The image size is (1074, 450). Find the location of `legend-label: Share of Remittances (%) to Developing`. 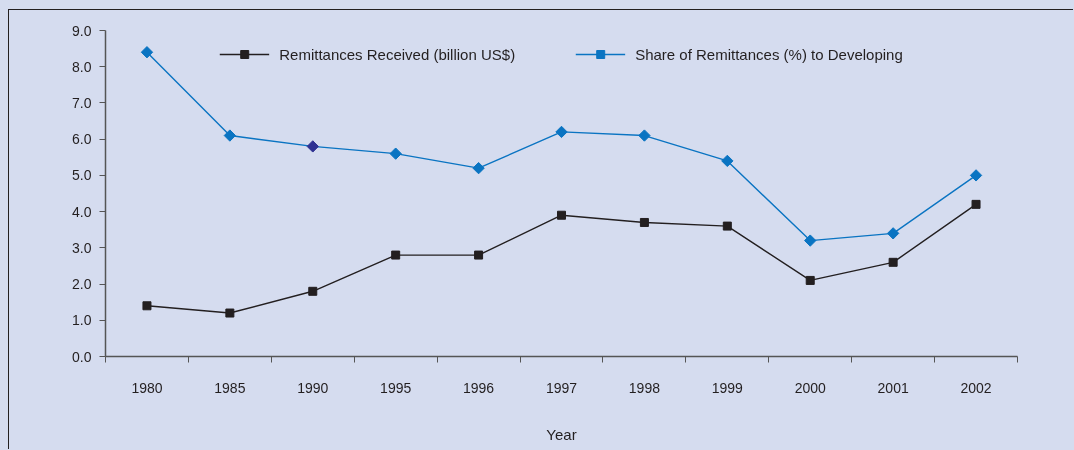

legend-label: Share of Remittances (%) to Developing is located at coordinates (769, 54).